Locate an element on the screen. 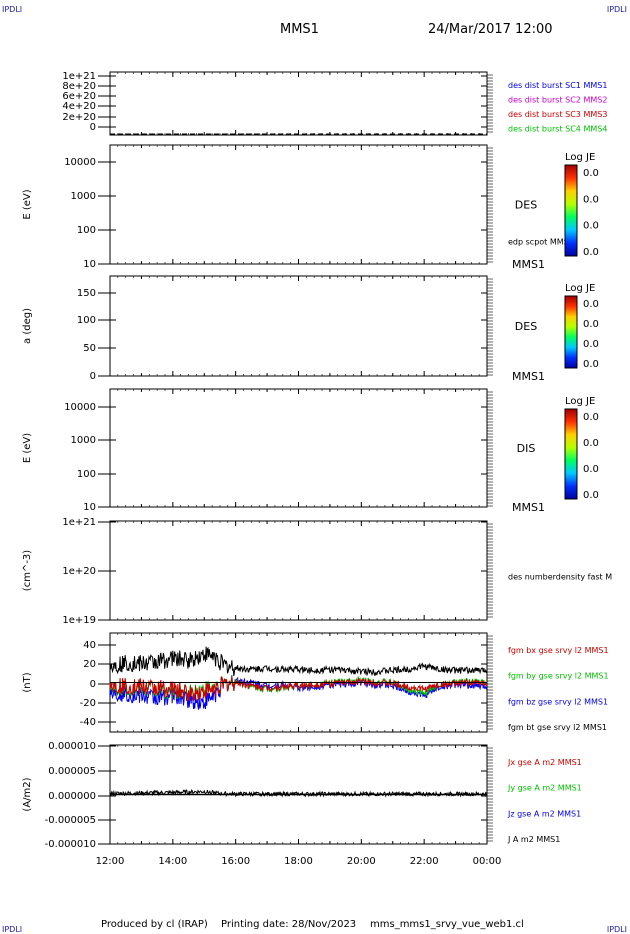  overlay-label: edp scpot MMS1 is located at coordinates (541, 242).